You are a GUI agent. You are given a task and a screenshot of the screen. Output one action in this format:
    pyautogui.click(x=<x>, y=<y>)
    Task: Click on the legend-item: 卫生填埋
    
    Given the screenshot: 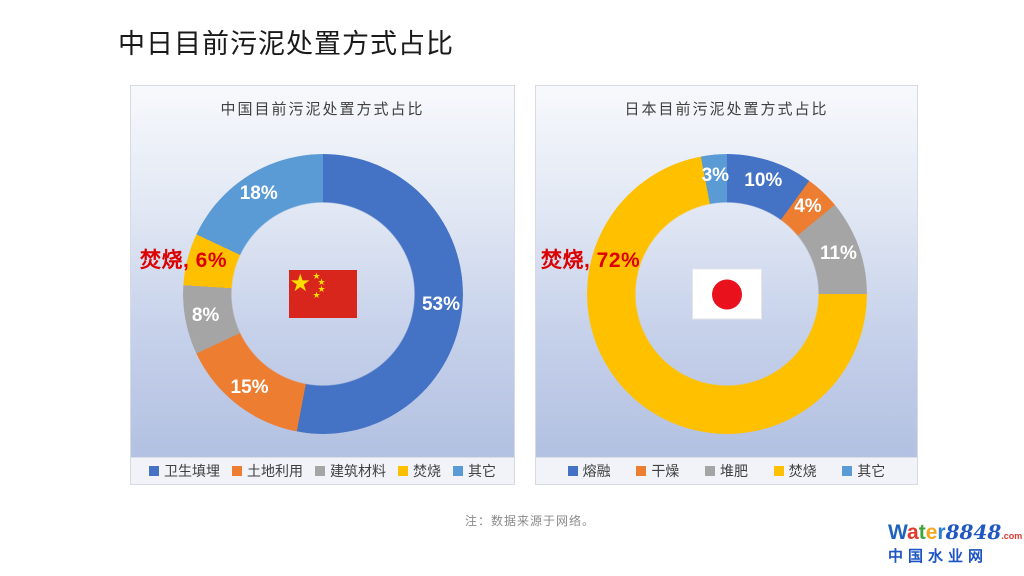 What is the action you would take?
    pyautogui.click(x=184, y=471)
    